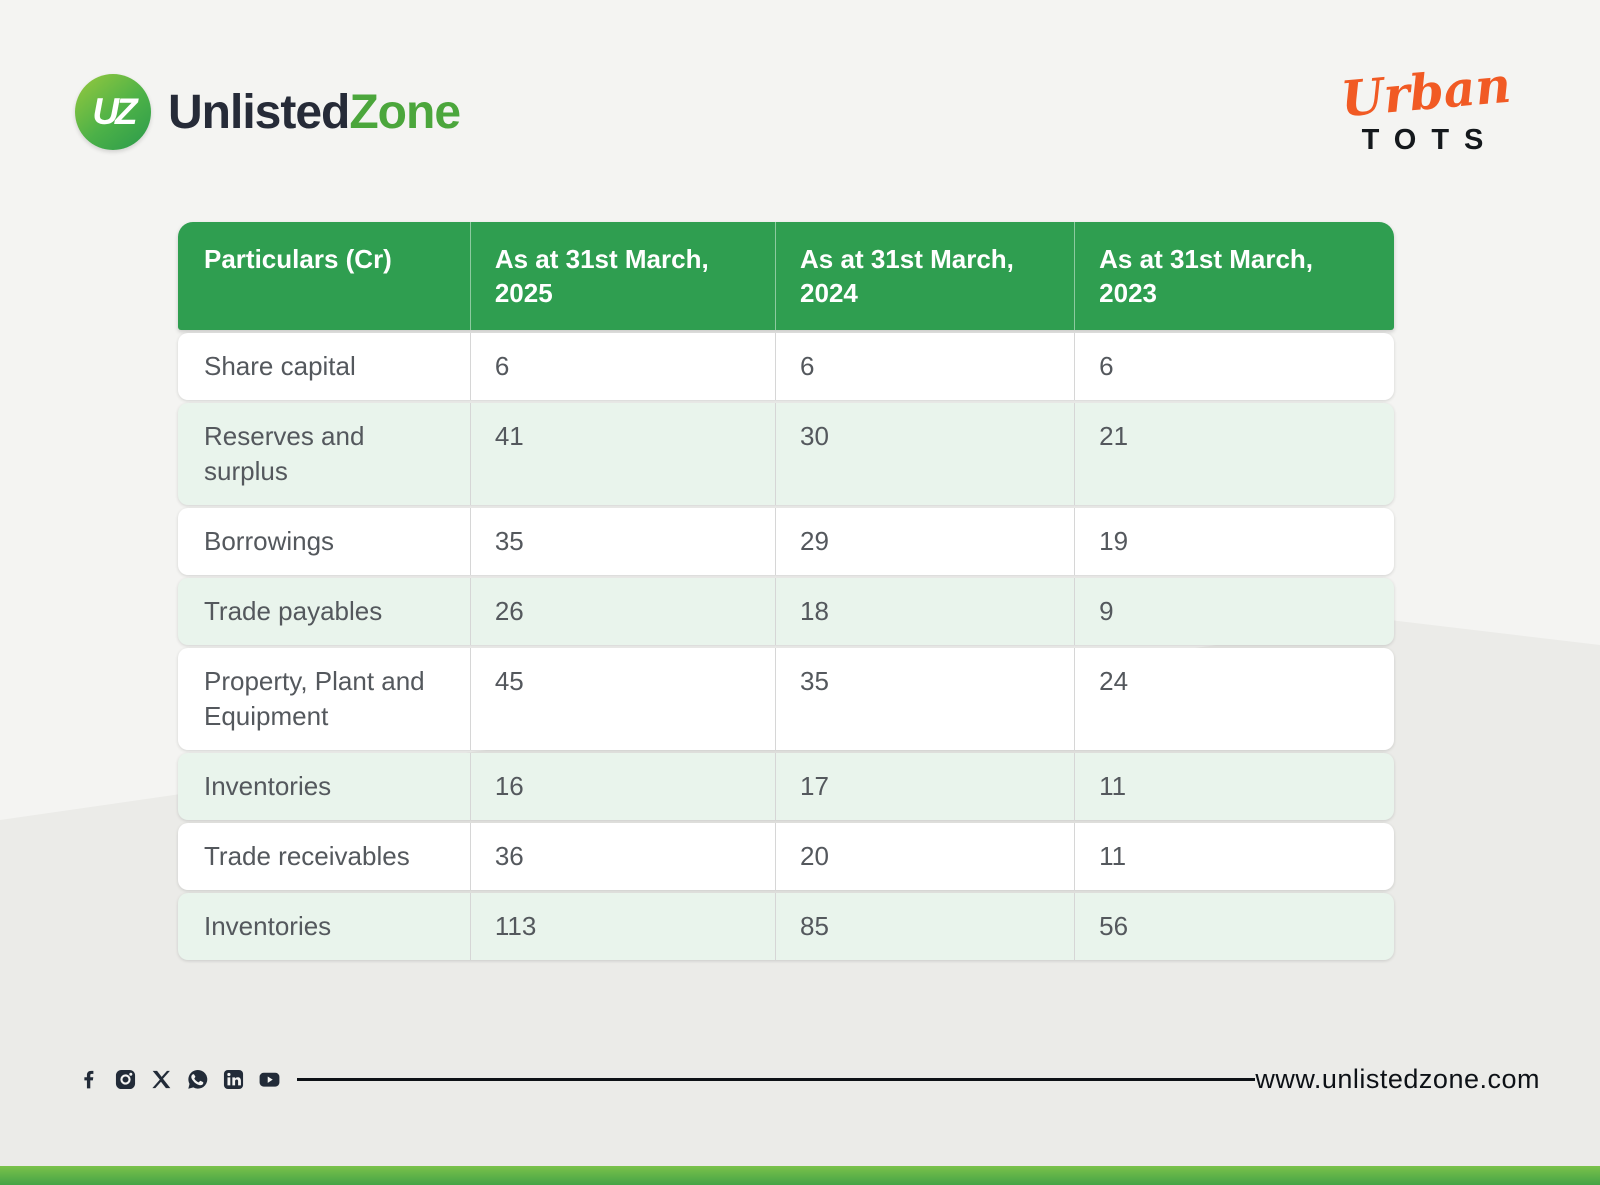 Image resolution: width=1600 pixels, height=1185 pixels. I want to click on row-label: Property, Plant and Equipment, so click(314, 698).